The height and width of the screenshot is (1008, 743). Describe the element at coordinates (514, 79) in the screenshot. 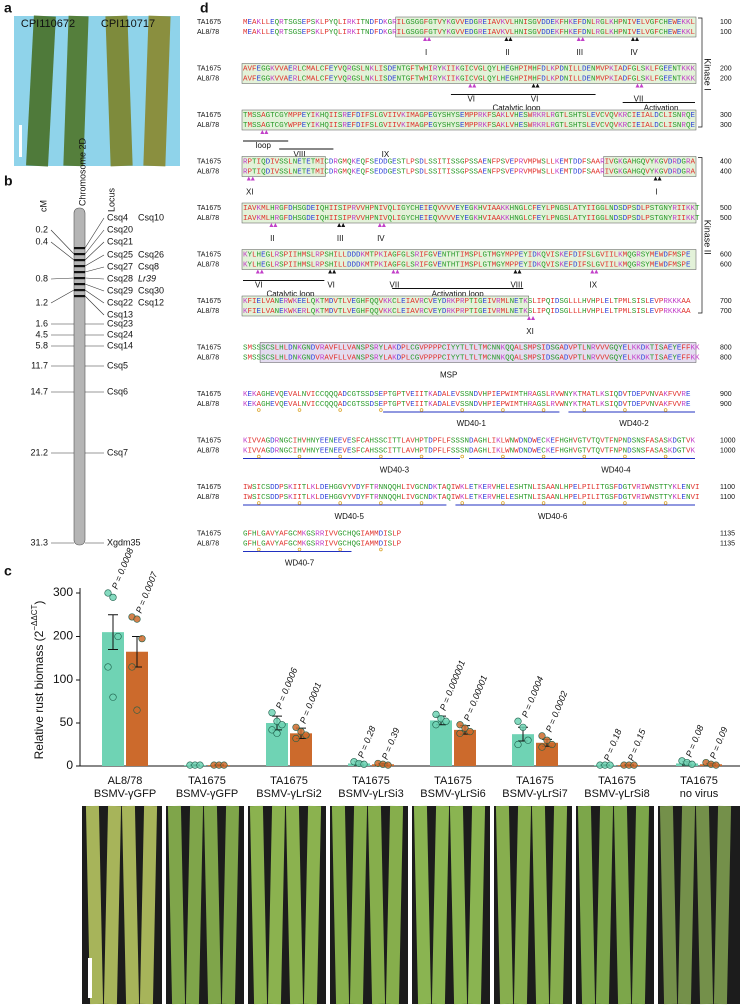

I see `residue-run: GH` at that location.